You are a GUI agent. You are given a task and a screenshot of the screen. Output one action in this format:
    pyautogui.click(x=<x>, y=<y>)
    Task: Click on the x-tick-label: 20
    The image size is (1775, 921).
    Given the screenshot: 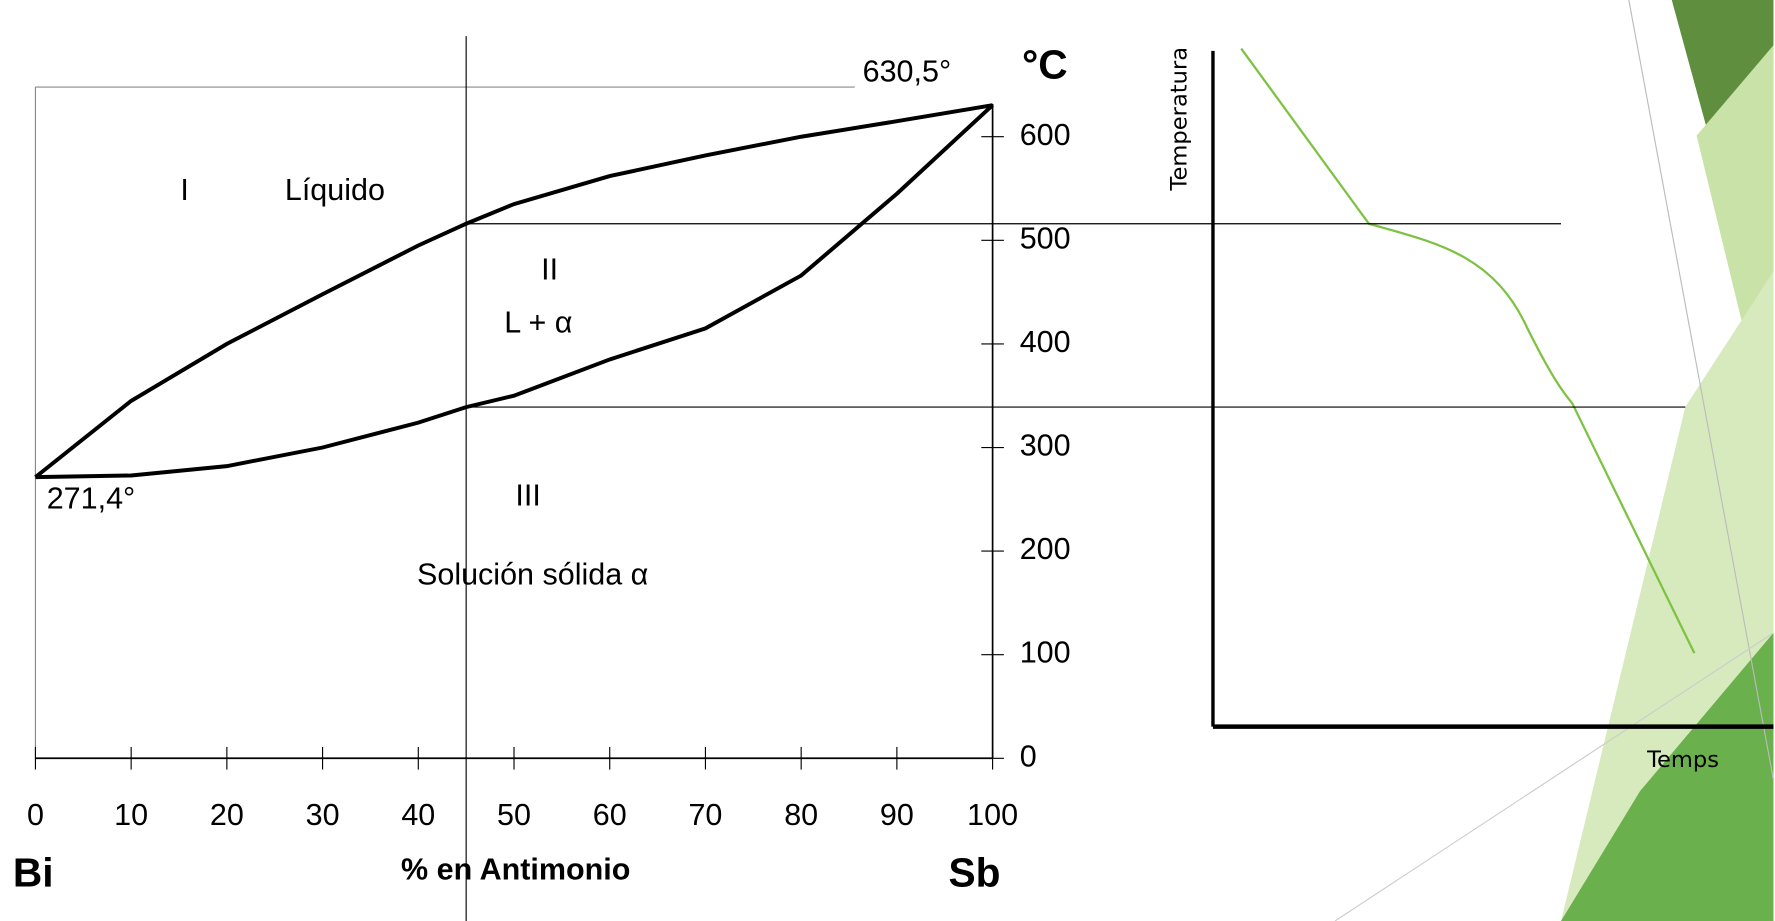 What is the action you would take?
    pyautogui.click(x=227, y=815)
    